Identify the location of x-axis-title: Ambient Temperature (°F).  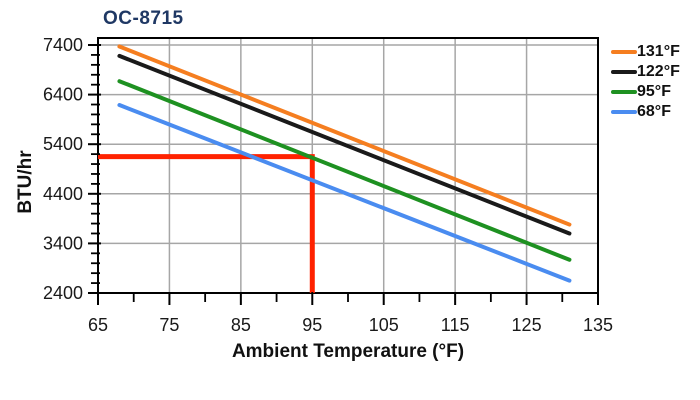
(348, 351).